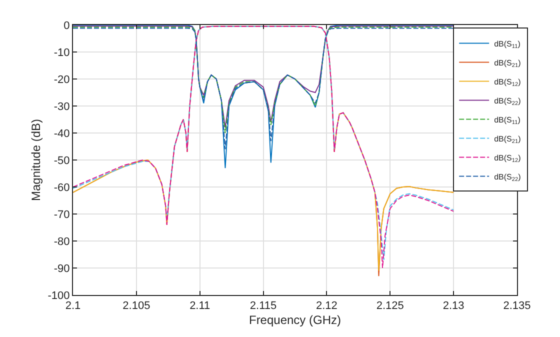 Image resolution: width=560 pixels, height=337 pixels. What do you see at coordinates (62, 80) in the screenshot?
I see `y-tick-label: -20` at bounding box center [62, 80].